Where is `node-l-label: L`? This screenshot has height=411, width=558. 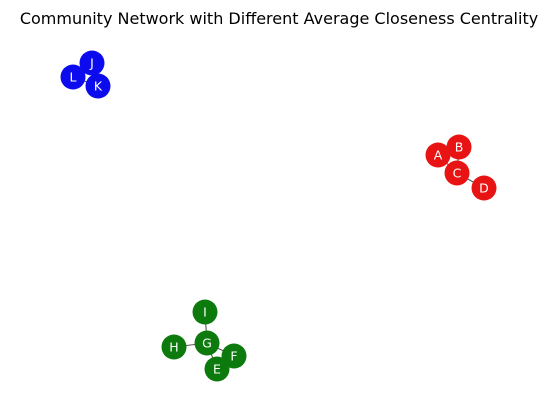
node-l-label: L is located at coordinates (73, 77).